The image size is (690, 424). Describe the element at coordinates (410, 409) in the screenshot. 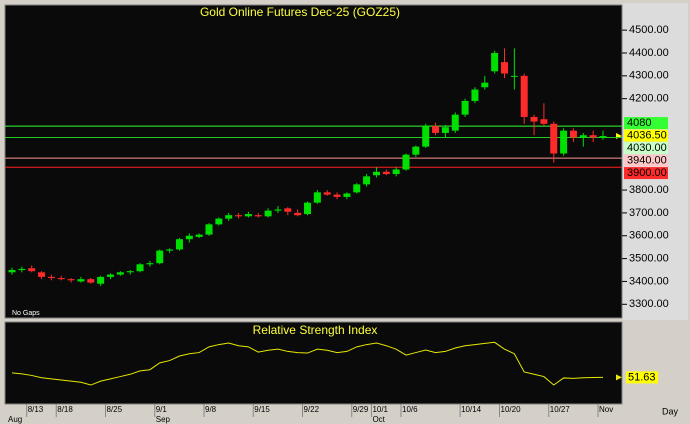

I see `x-tick-label: 10/6` at that location.